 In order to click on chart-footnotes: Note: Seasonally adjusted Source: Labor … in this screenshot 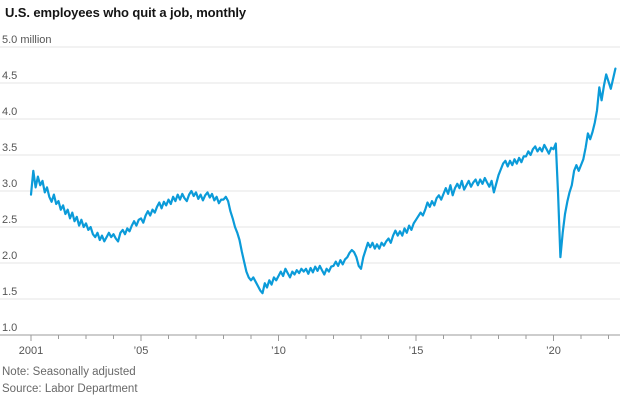, I will do `click(70, 381)`.